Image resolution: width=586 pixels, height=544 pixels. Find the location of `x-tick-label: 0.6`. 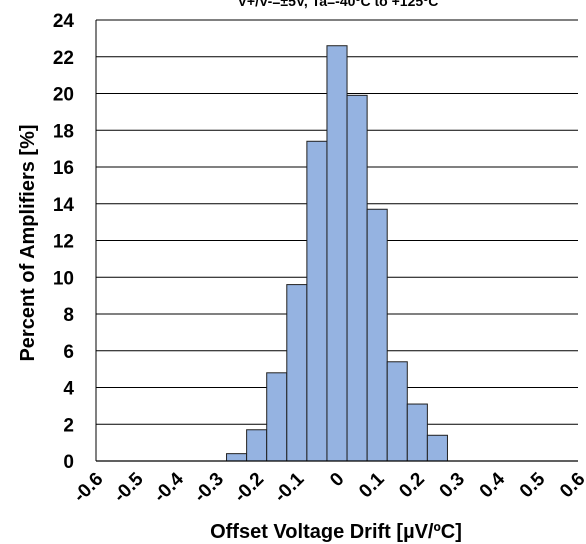

x-tick-label: 0.6 is located at coordinates (571, 486).